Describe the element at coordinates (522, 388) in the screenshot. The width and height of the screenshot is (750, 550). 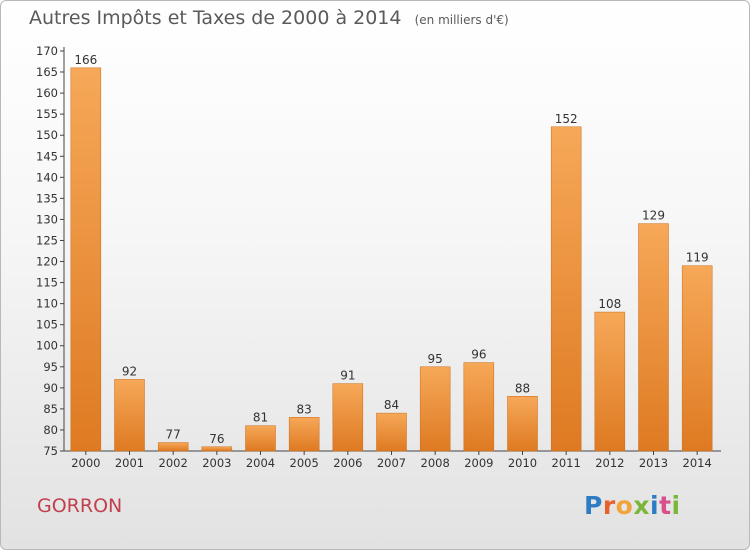
I see `bar-value-label: 88` at that location.